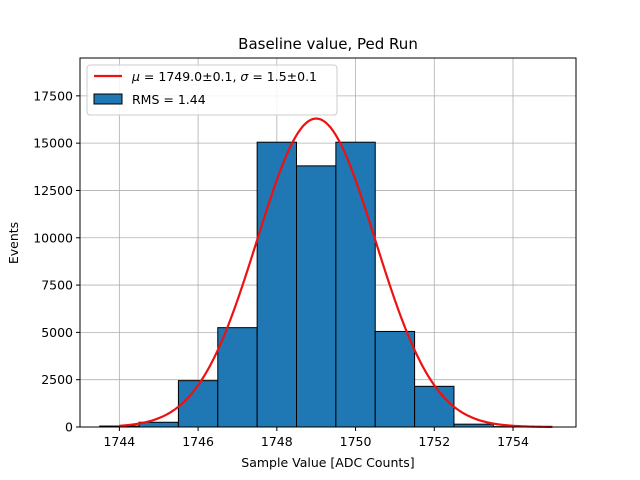  I want to click on legend-box, so click(212, 90).